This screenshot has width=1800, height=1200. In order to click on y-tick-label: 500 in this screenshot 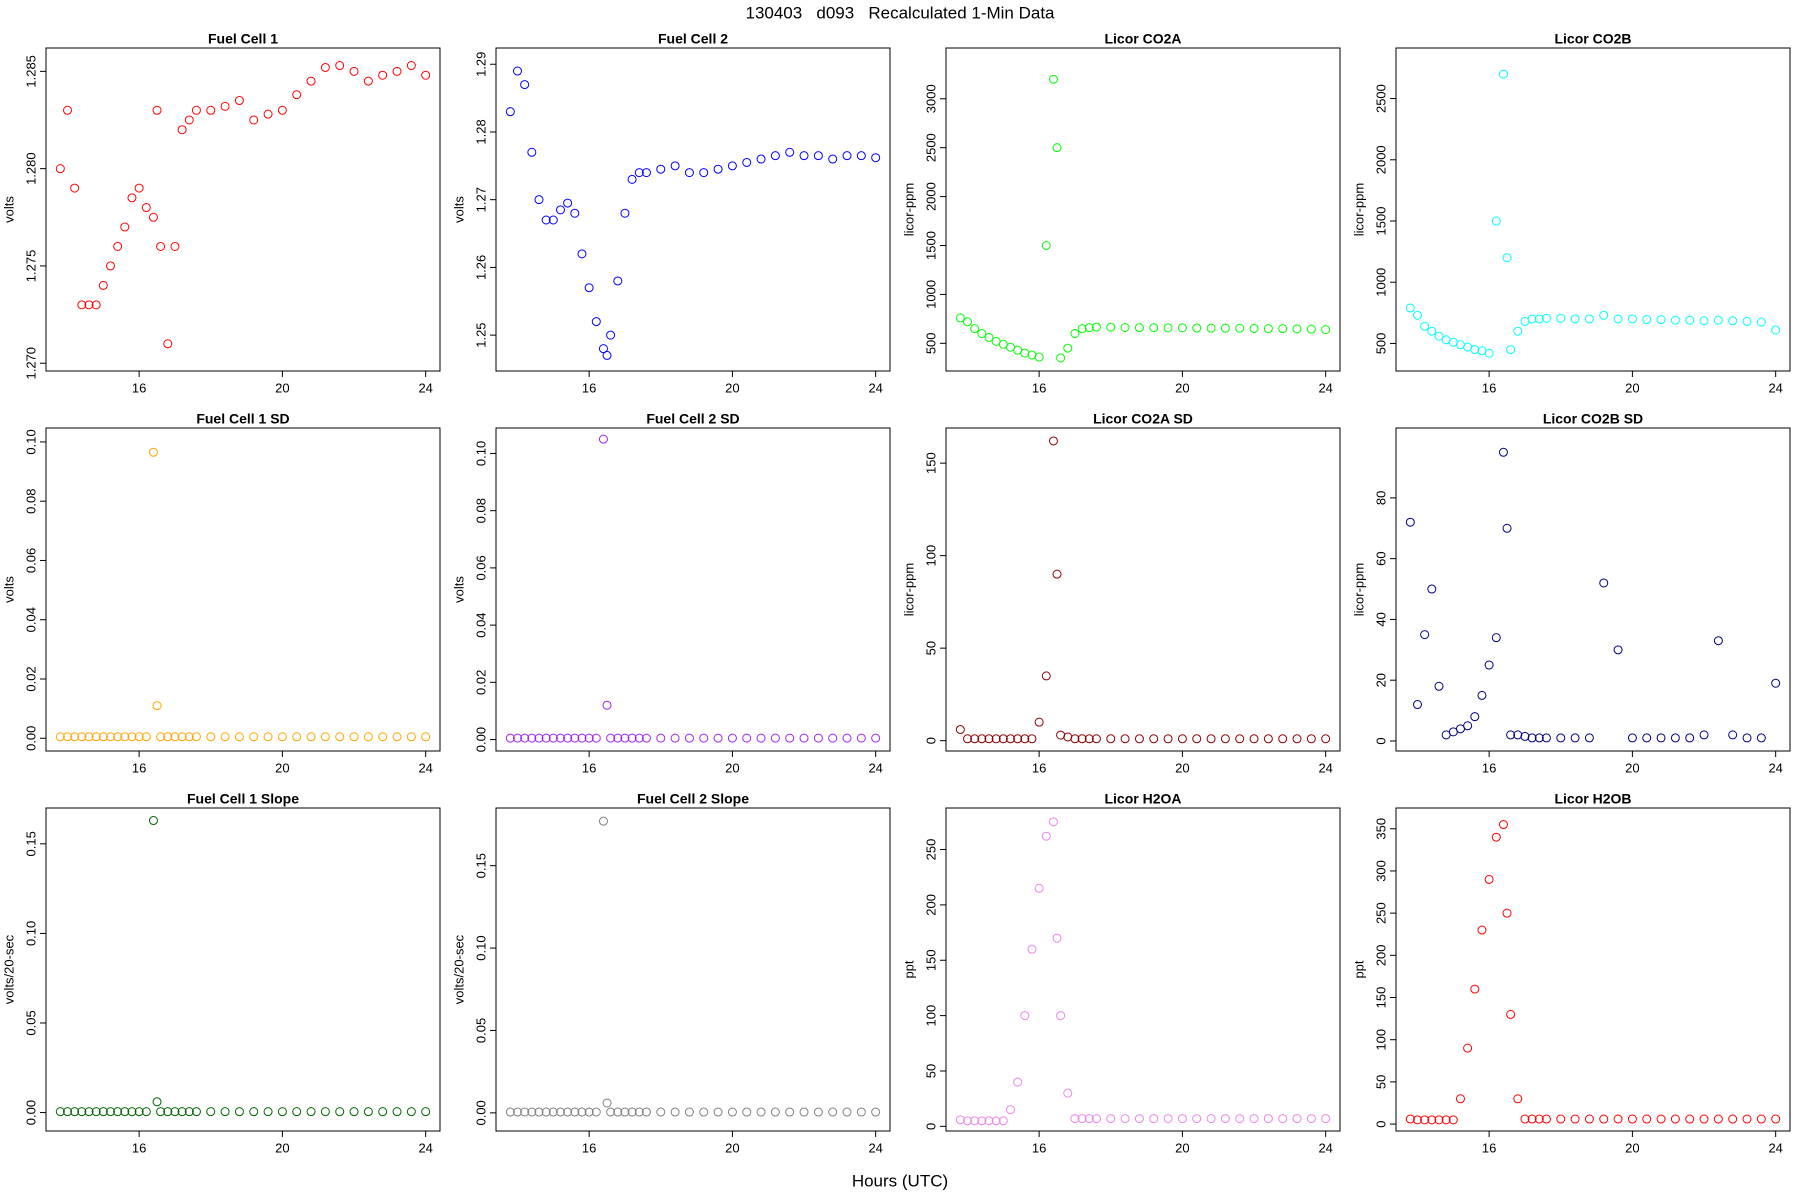, I will do `click(930, 343)`.